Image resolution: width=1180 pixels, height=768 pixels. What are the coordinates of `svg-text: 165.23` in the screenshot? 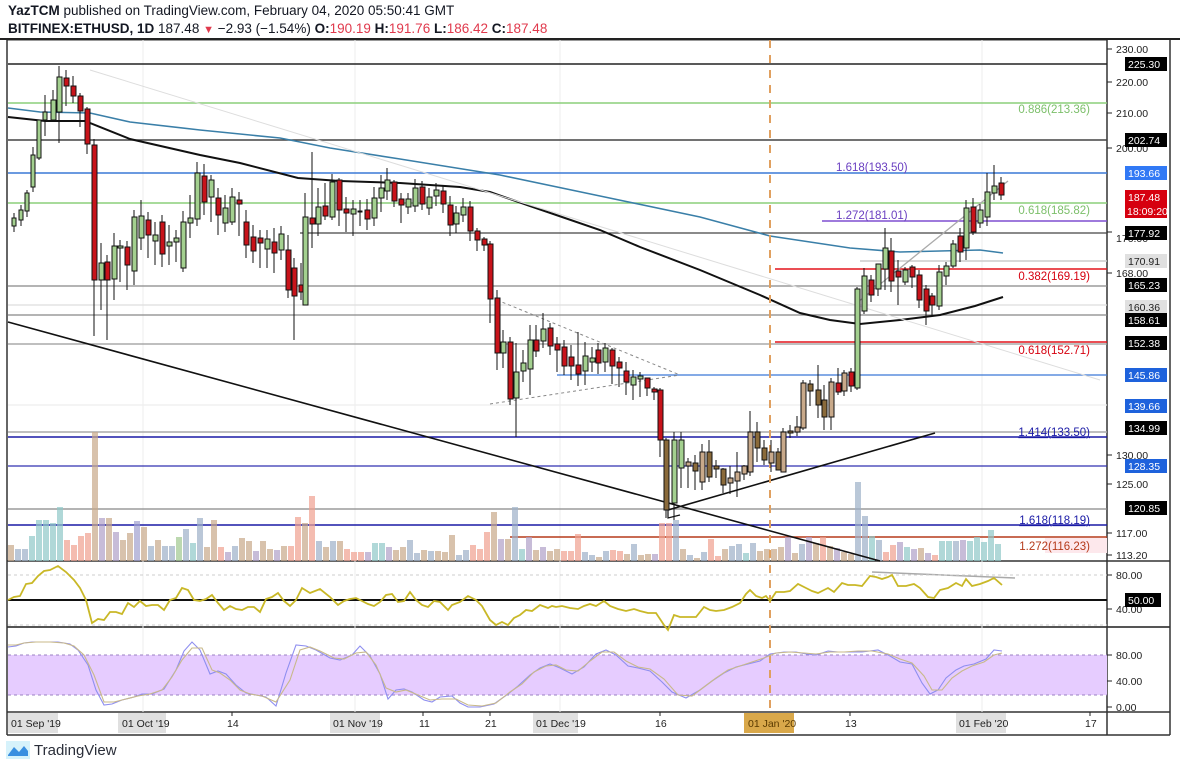 It's located at (1144, 286).